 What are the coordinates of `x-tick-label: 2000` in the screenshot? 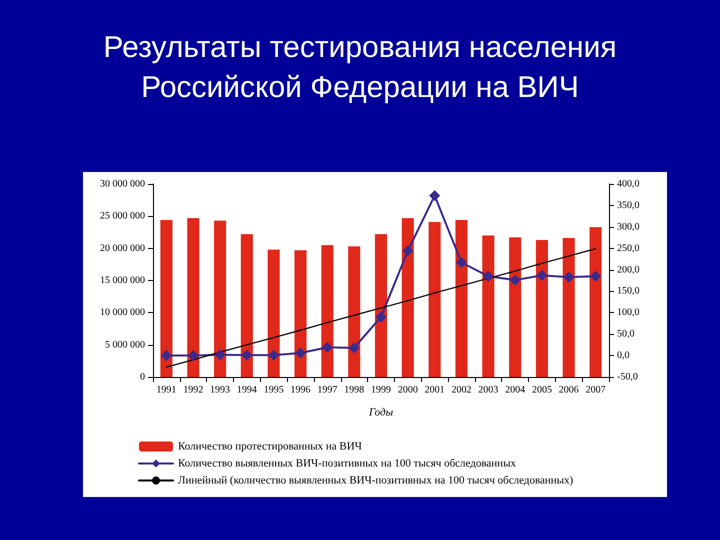 It's located at (408, 390).